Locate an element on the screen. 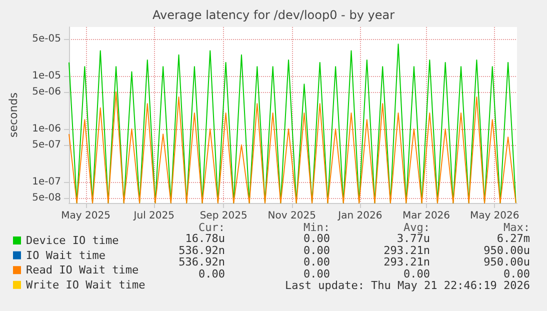  x-tick-label: Jul 2025 is located at coordinates (153, 216).